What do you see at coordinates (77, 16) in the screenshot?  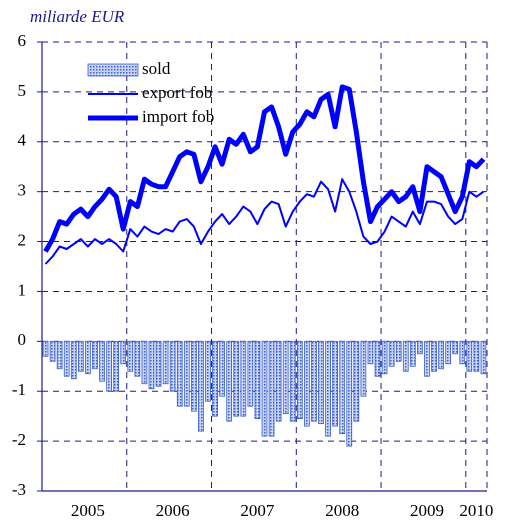 I see `chart-title: miliarde EUR` at bounding box center [77, 16].